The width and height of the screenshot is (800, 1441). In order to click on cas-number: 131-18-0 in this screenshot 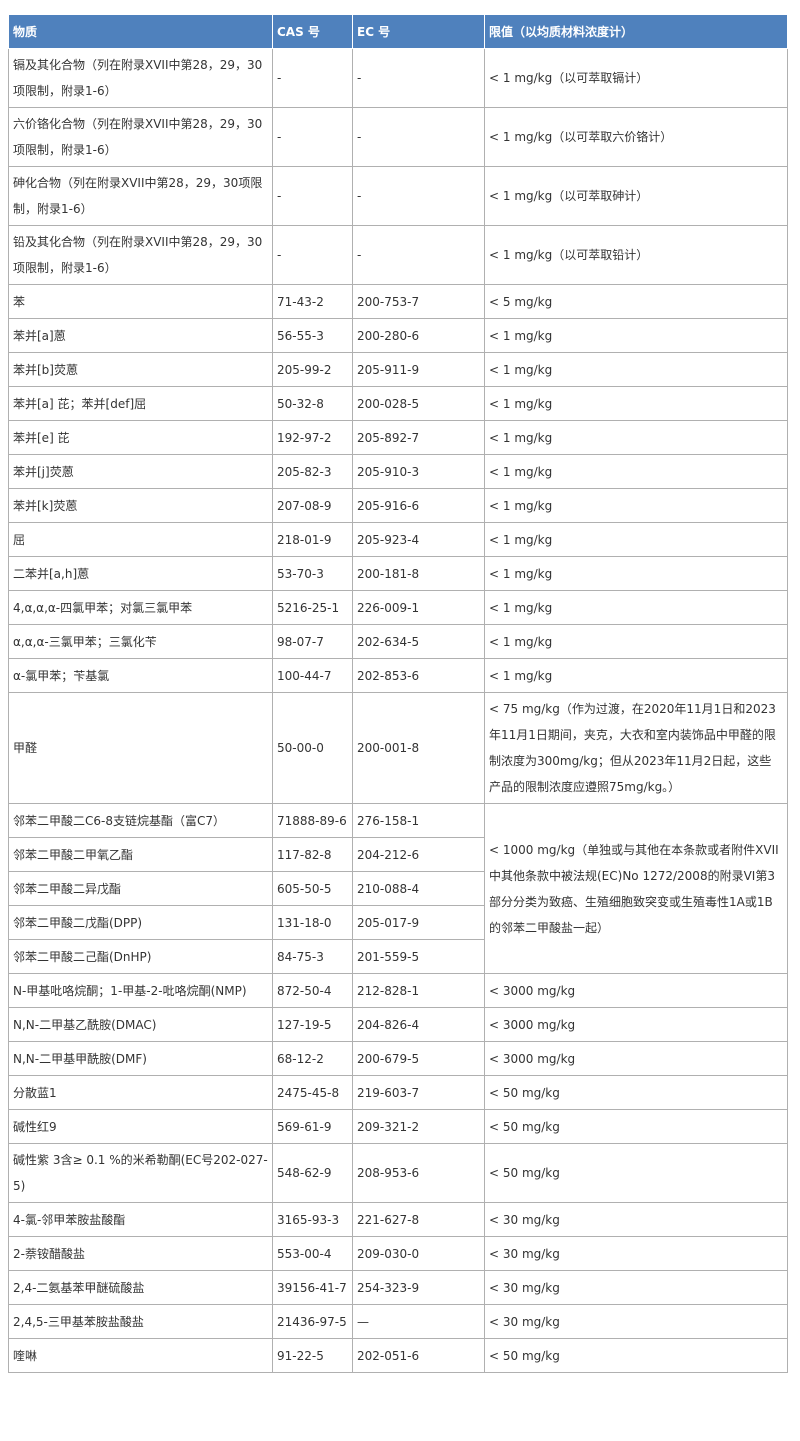, I will do `click(312, 922)`.